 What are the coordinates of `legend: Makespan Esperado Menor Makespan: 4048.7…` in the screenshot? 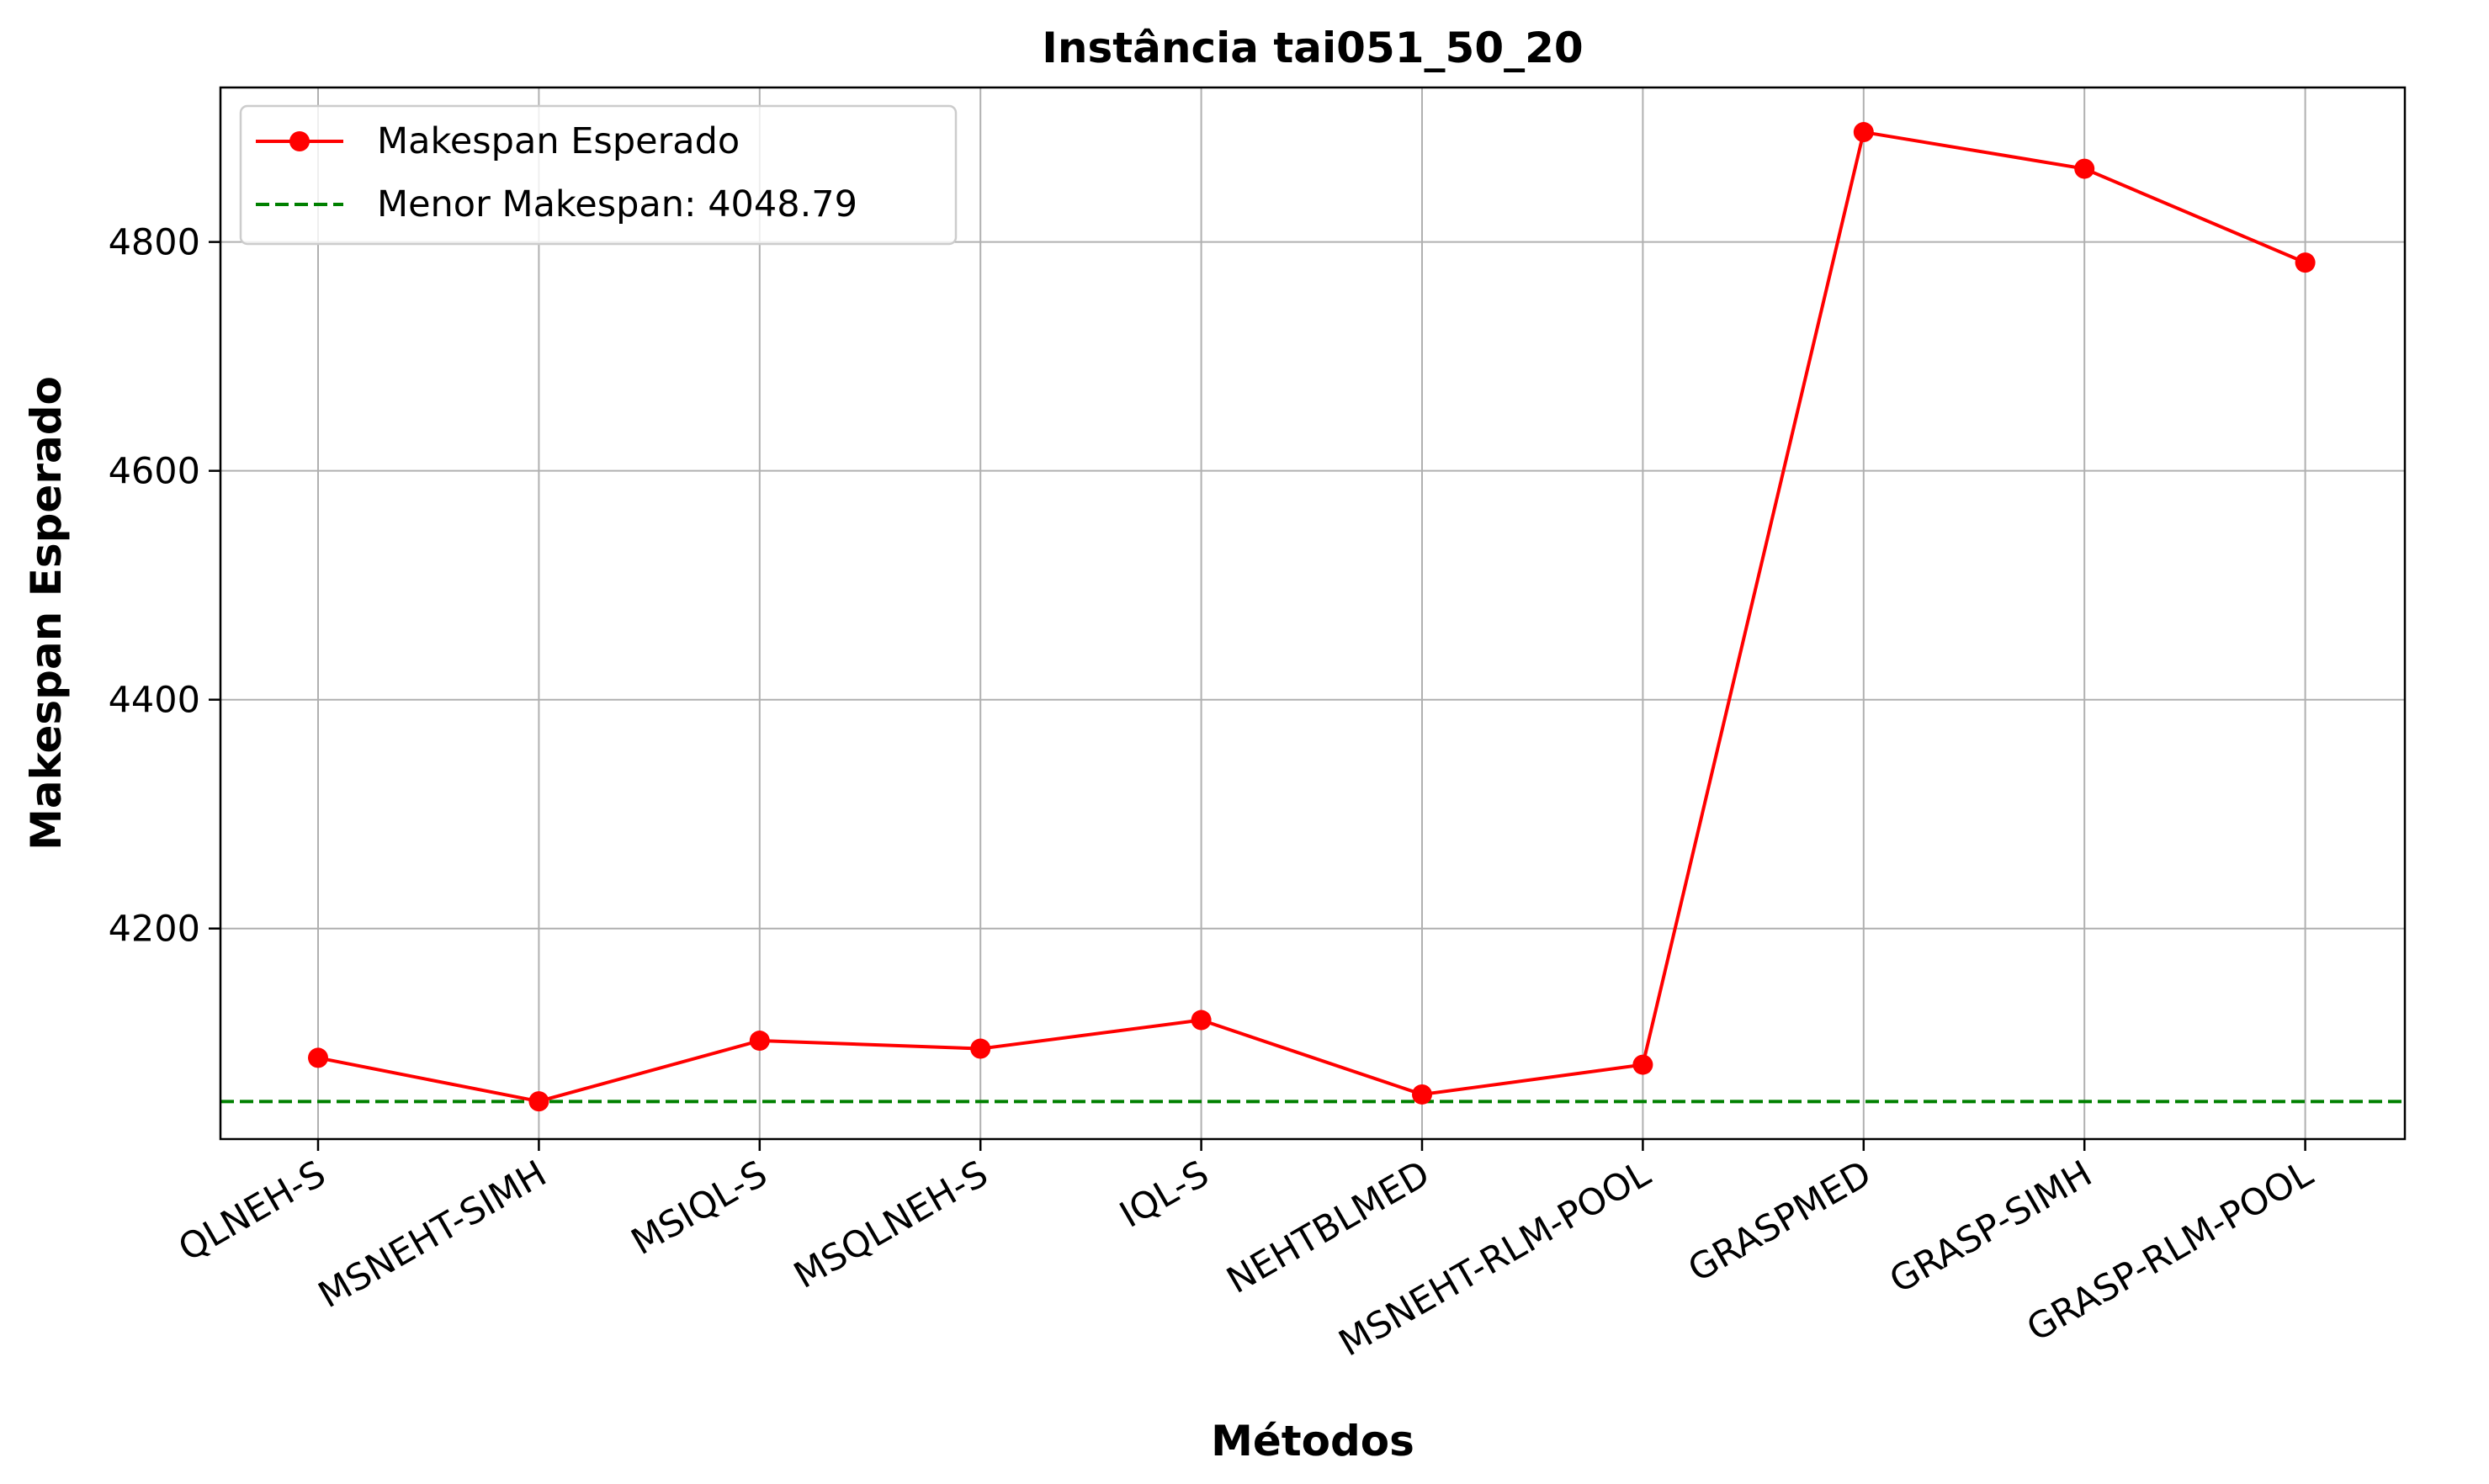 It's located at (598, 175).